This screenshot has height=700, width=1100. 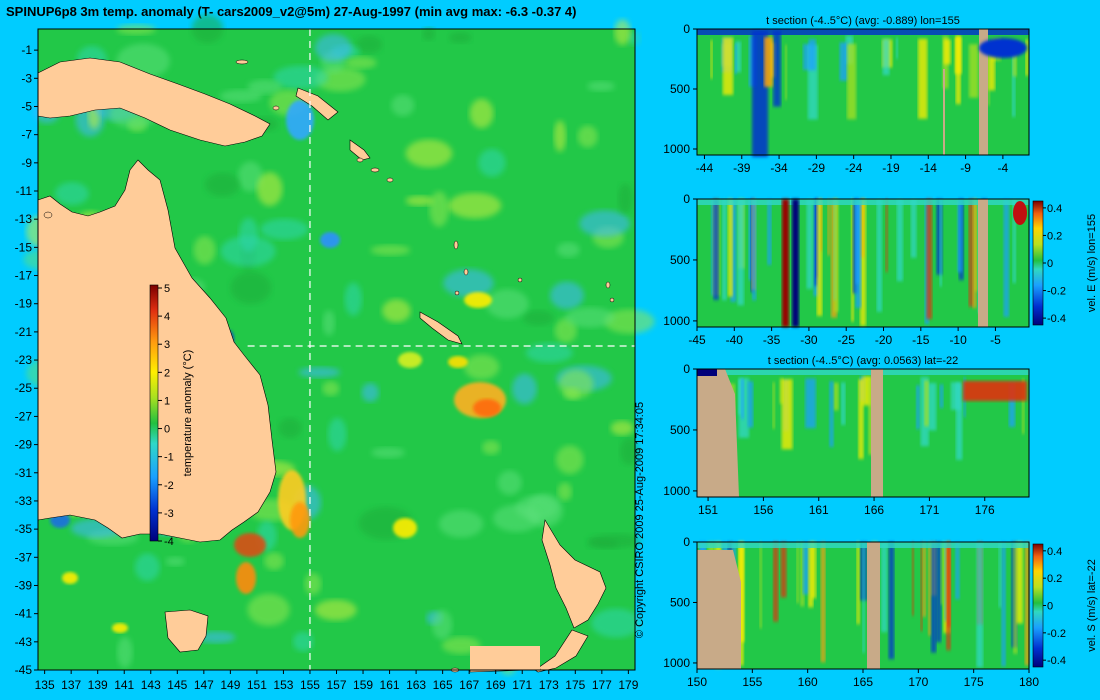 What do you see at coordinates (375, 170) in the screenshot?
I see `island` at bounding box center [375, 170].